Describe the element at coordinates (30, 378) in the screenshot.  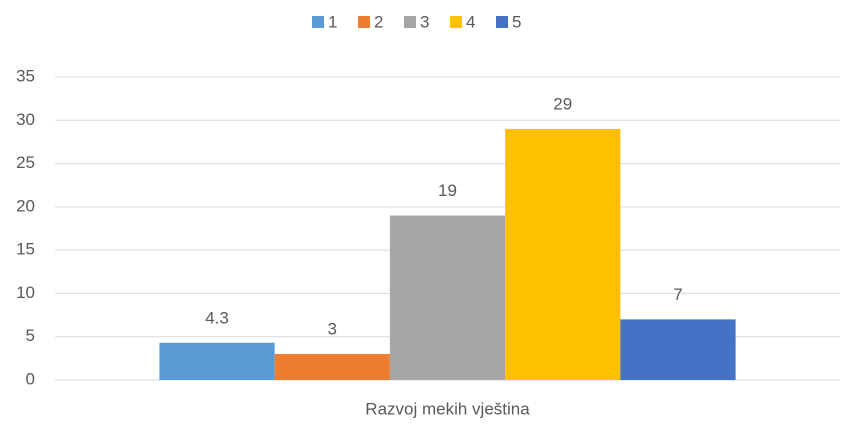
I see `y-tick-label: 0` at that location.